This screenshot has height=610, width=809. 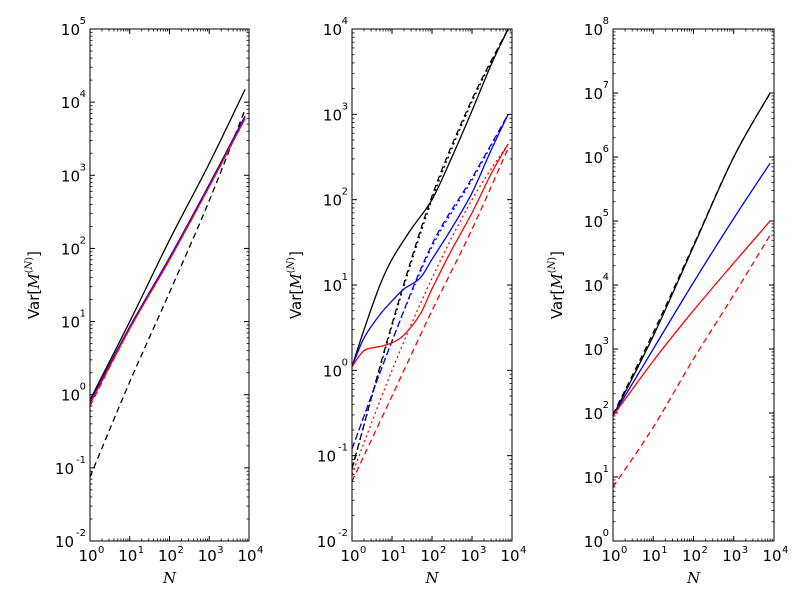 I want to click on series-black-solid, so click(x=168, y=244).